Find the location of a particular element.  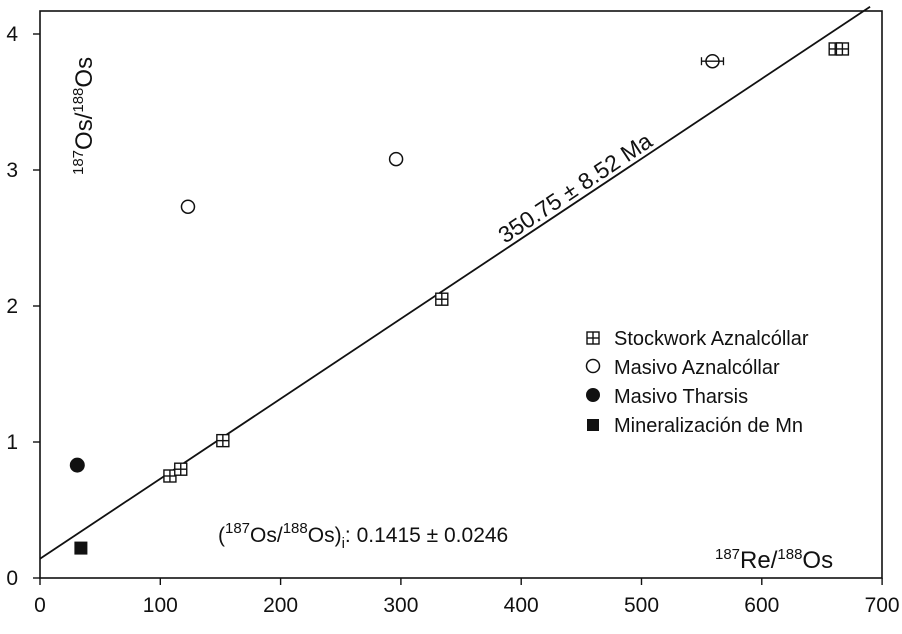

x-tick-label: 400 is located at coordinates (521, 605).